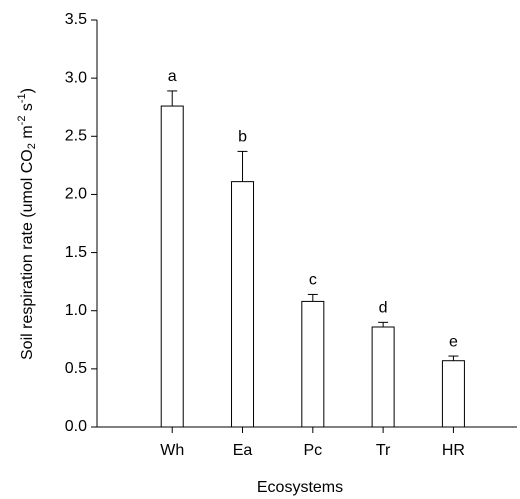  What do you see at coordinates (453, 341) in the screenshot?
I see `annotation: e` at bounding box center [453, 341].